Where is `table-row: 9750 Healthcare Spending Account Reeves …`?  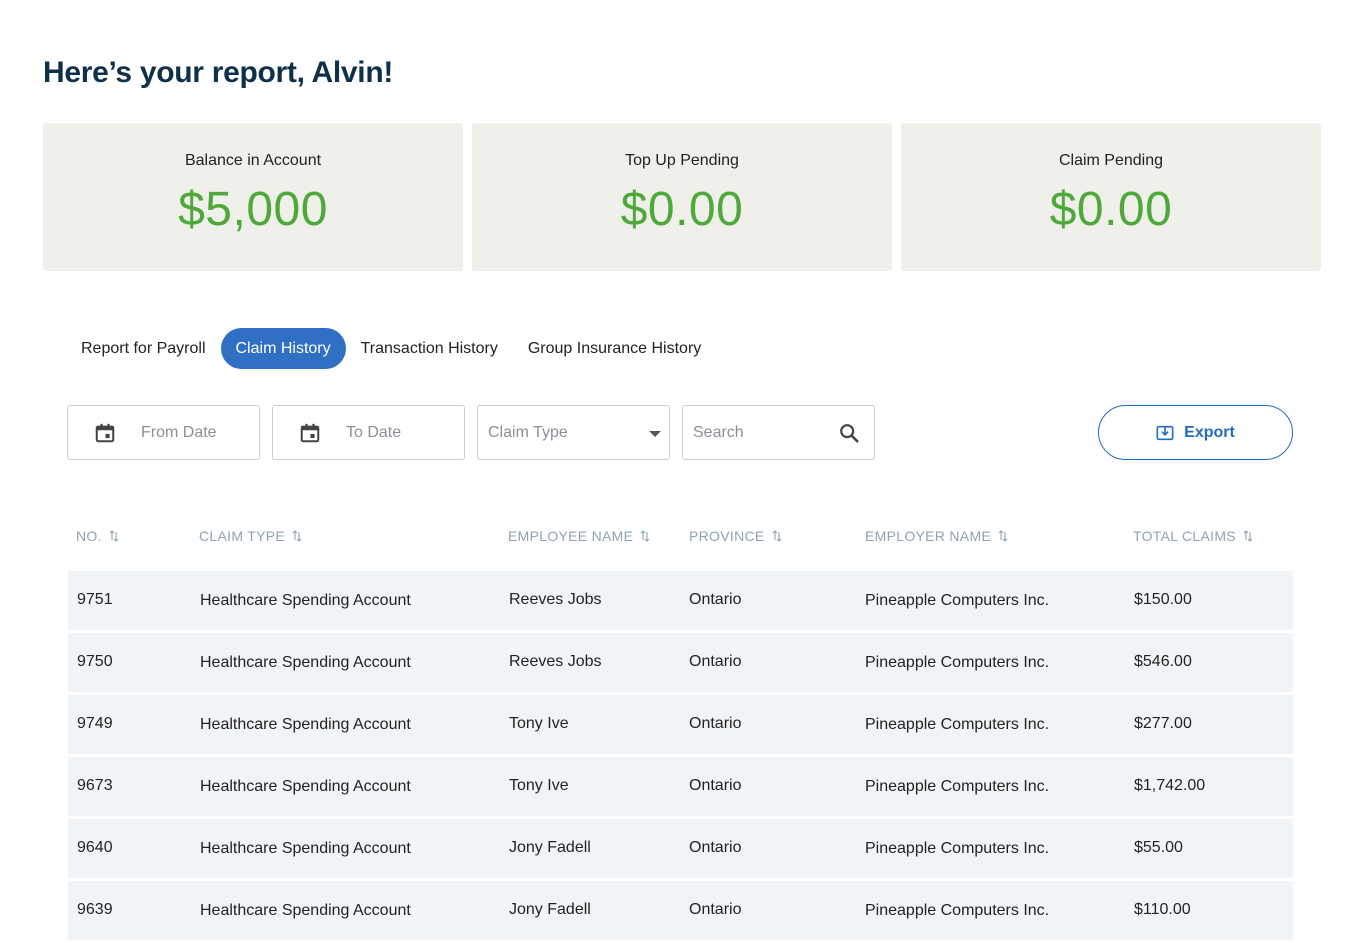
table-row: 9750 Healthcare Spending Account Reeves … is located at coordinates (680, 662).